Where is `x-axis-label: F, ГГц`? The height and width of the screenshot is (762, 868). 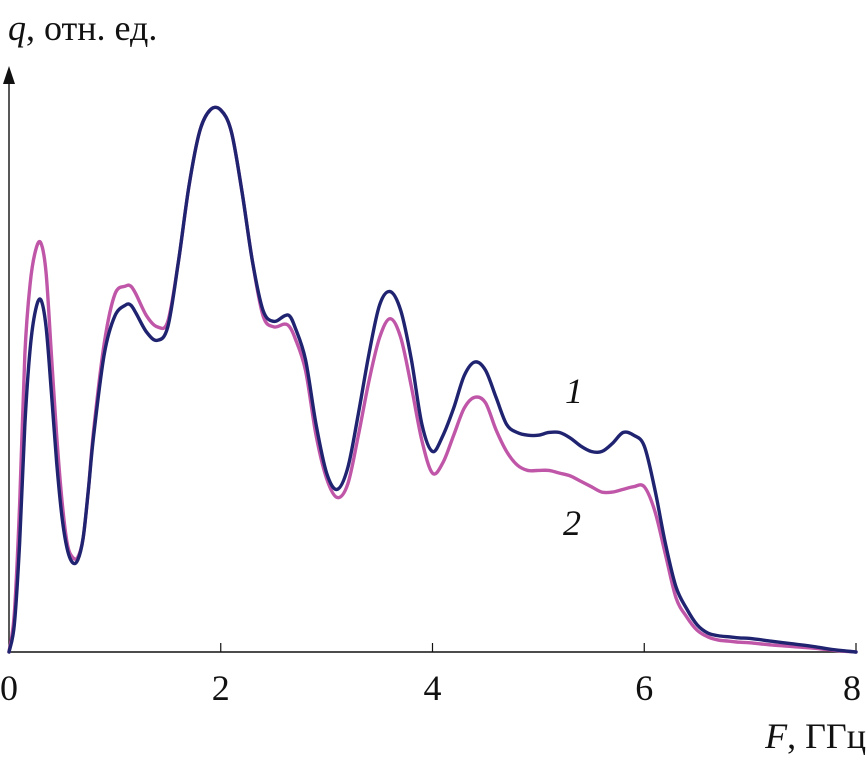 x-axis-label: F, ГГц is located at coordinates (815, 736).